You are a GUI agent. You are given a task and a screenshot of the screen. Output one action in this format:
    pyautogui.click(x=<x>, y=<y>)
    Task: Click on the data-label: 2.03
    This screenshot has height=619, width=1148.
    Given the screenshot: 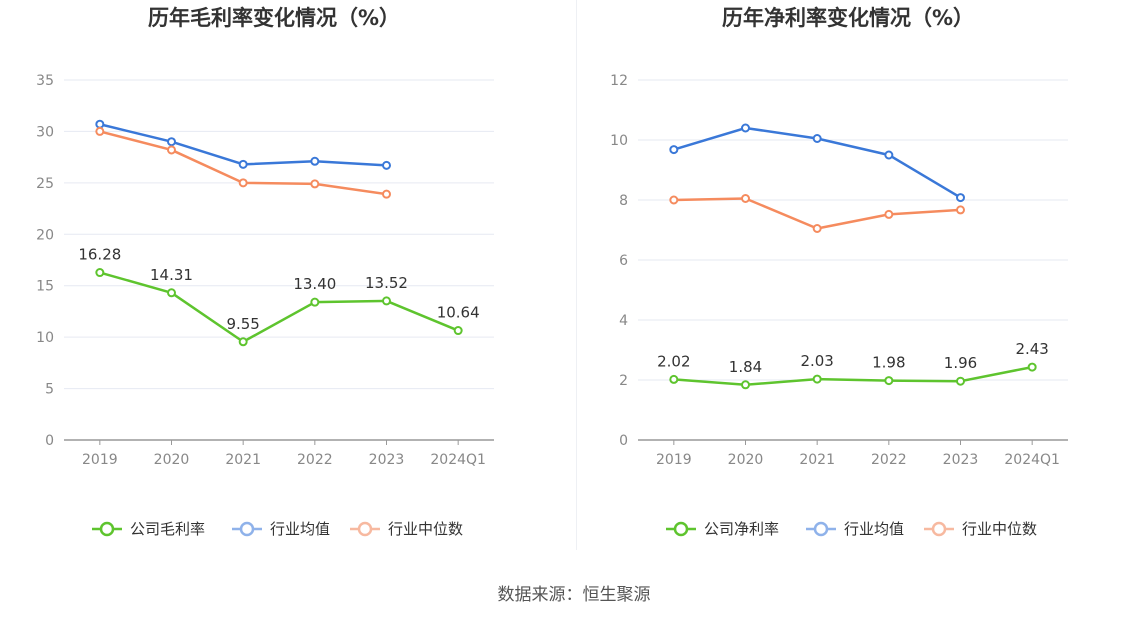 What is the action you would take?
    pyautogui.click(x=816, y=361)
    